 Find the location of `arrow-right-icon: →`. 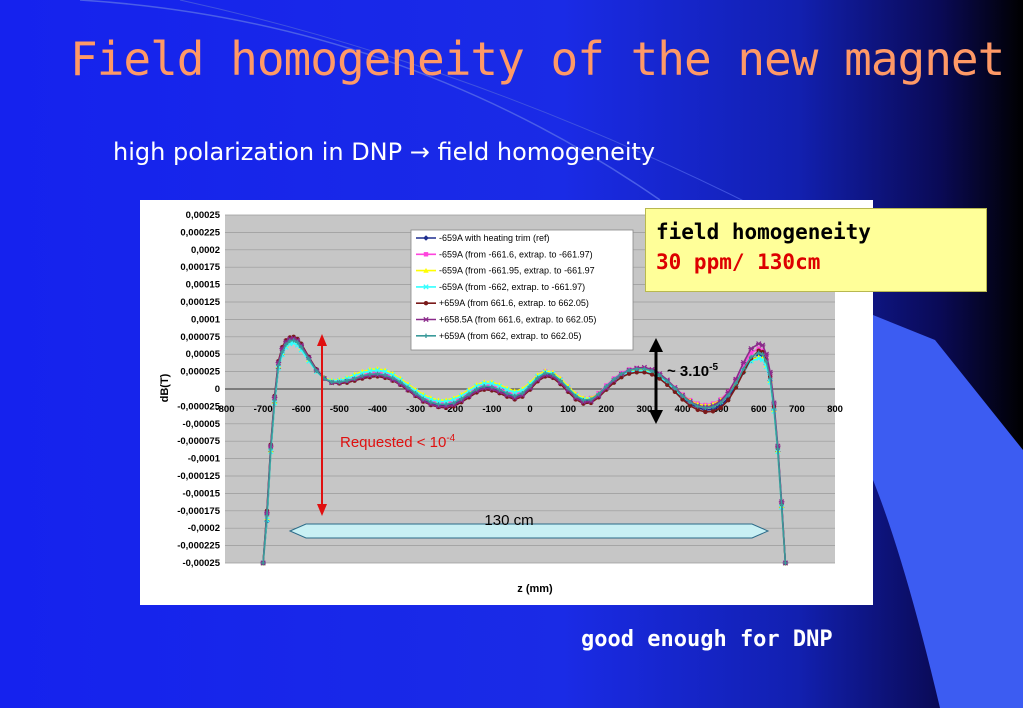

arrow-right-icon: → is located at coordinates (419, 152).